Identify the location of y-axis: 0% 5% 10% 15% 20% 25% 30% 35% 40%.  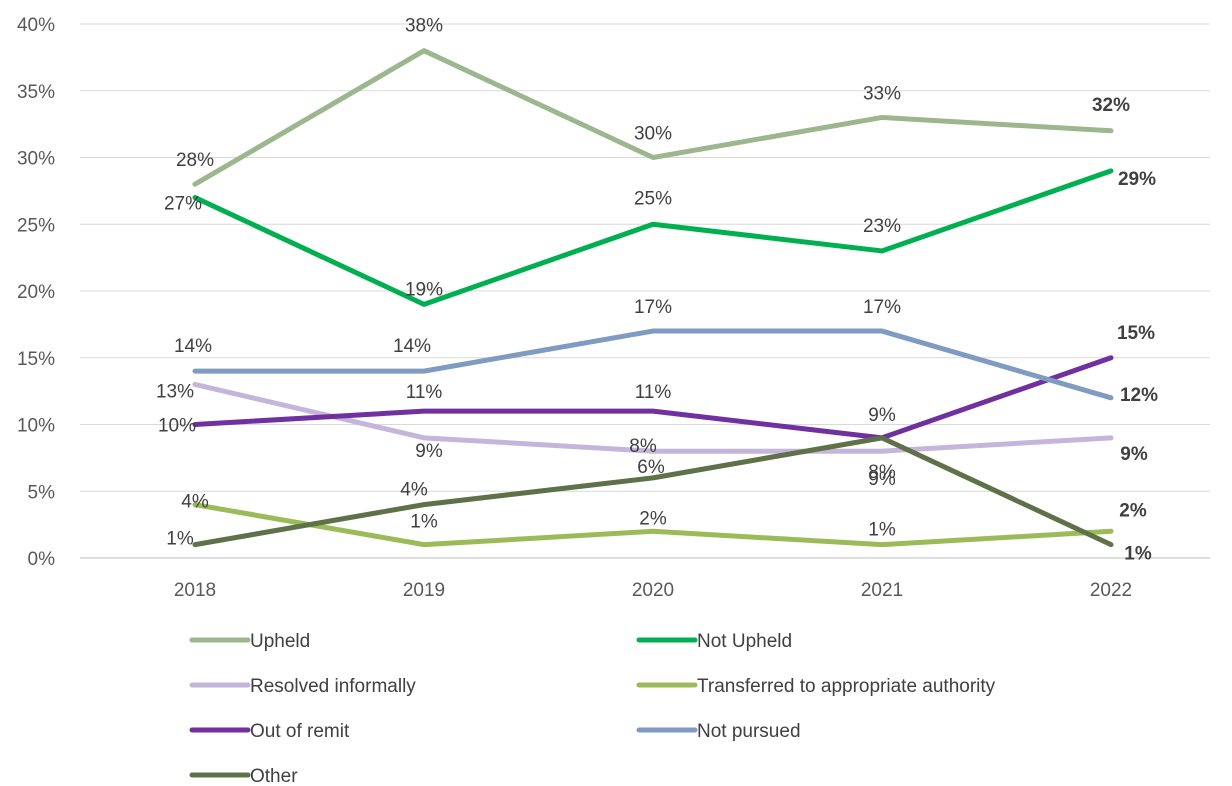
(36, 292).